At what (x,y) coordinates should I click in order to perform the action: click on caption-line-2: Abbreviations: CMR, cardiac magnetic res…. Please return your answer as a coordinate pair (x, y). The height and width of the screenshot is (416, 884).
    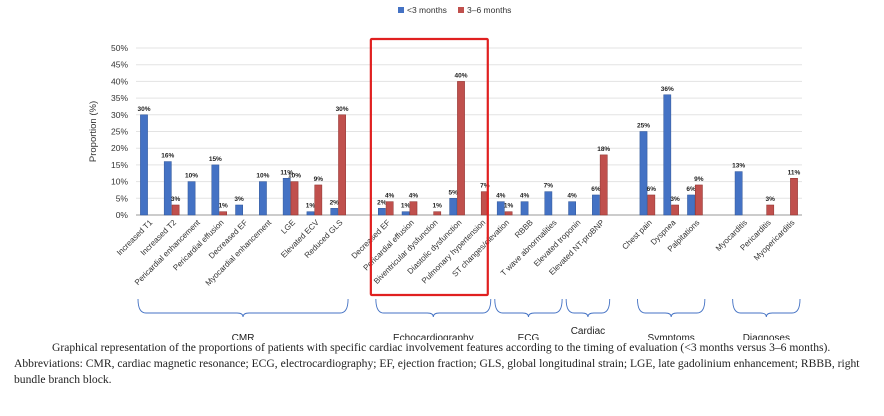
    Looking at the image, I should click on (437, 371).